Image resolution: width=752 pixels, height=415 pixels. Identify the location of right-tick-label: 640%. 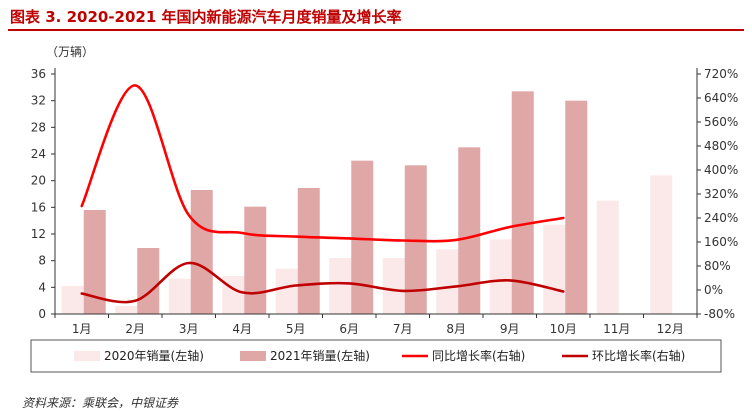
(721, 98).